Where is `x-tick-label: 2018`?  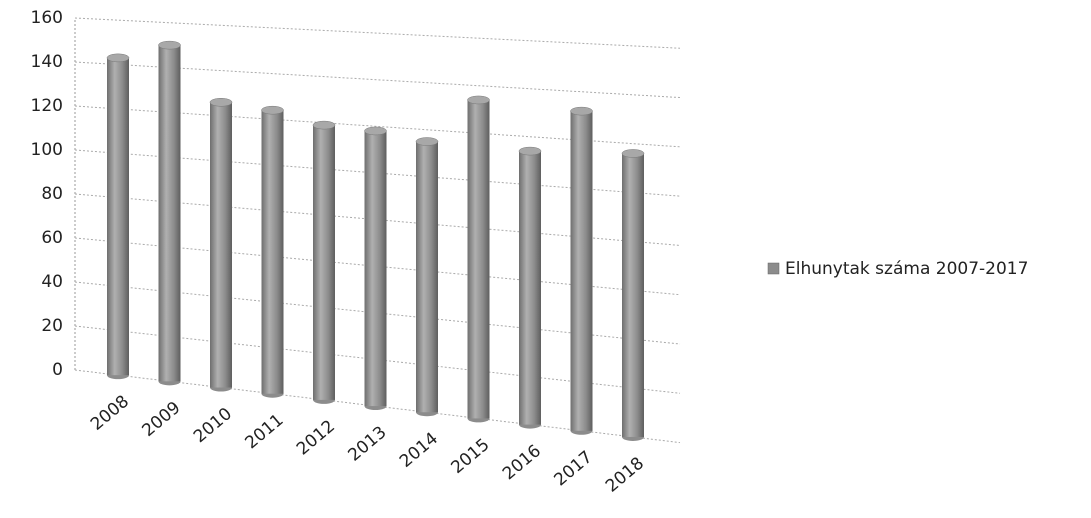 x-tick-label: 2018 is located at coordinates (625, 474).